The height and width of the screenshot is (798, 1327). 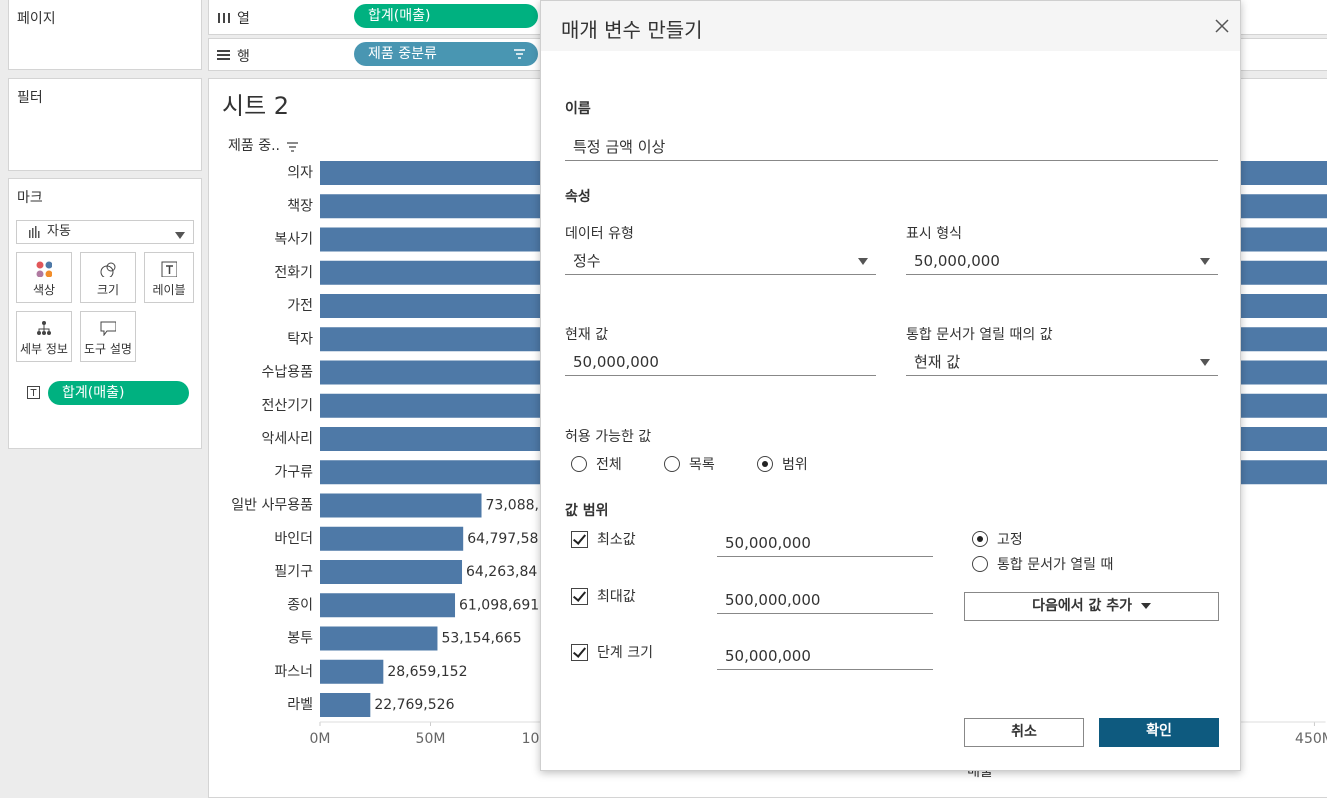 I want to click on pages-card: 페이지, so click(x=105, y=35).